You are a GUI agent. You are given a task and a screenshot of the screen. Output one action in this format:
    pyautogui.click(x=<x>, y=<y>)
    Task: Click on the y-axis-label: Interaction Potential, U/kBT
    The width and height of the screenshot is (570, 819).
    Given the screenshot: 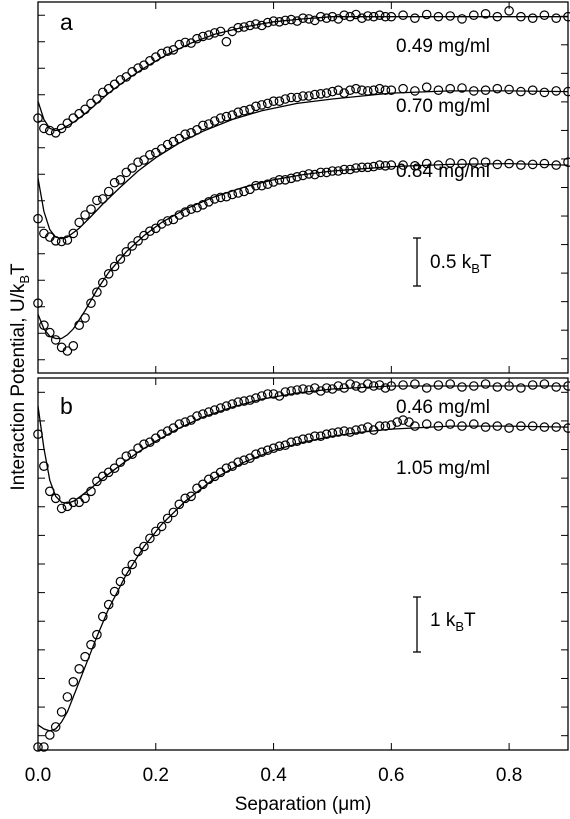 What is the action you would take?
    pyautogui.click(x=20, y=377)
    